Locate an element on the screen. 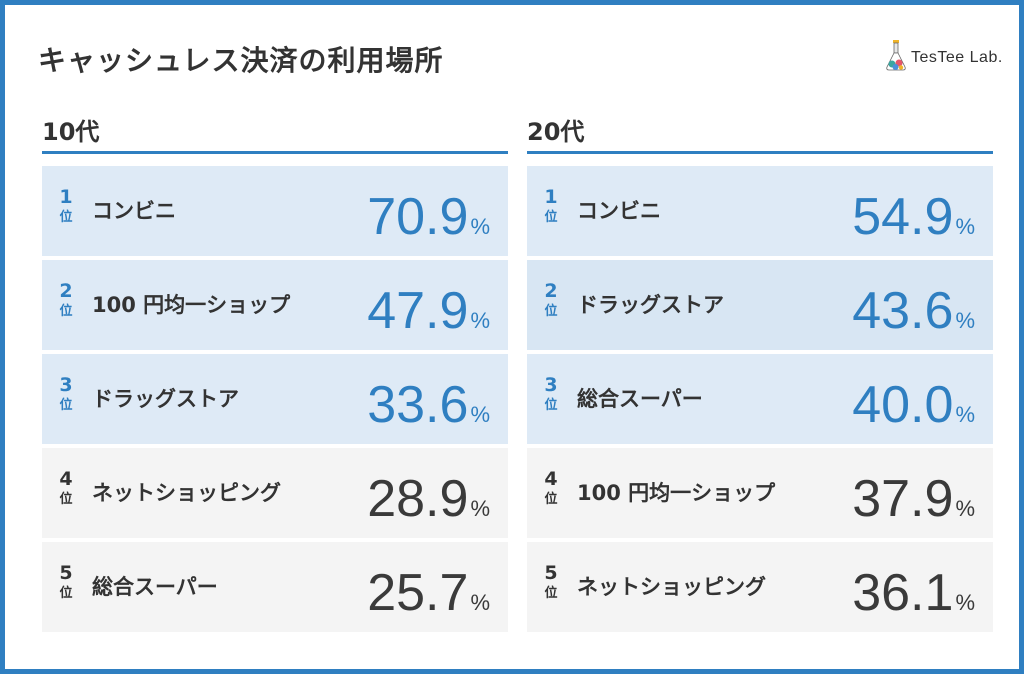 The height and width of the screenshot is (674, 1024). logo: TesTee Lab. is located at coordinates (944, 58).